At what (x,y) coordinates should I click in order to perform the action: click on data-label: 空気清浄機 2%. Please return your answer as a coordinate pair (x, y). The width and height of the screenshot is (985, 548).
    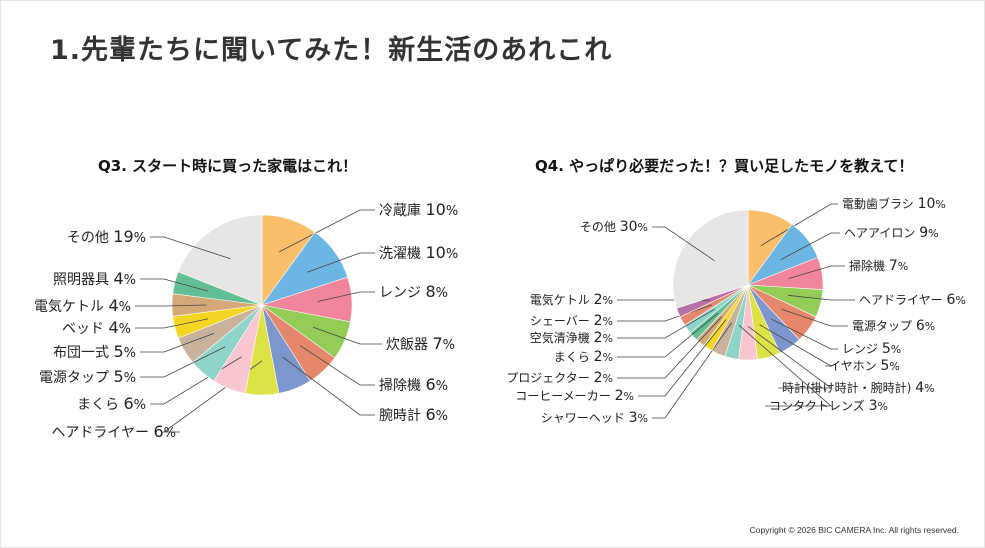
    Looking at the image, I should click on (571, 338).